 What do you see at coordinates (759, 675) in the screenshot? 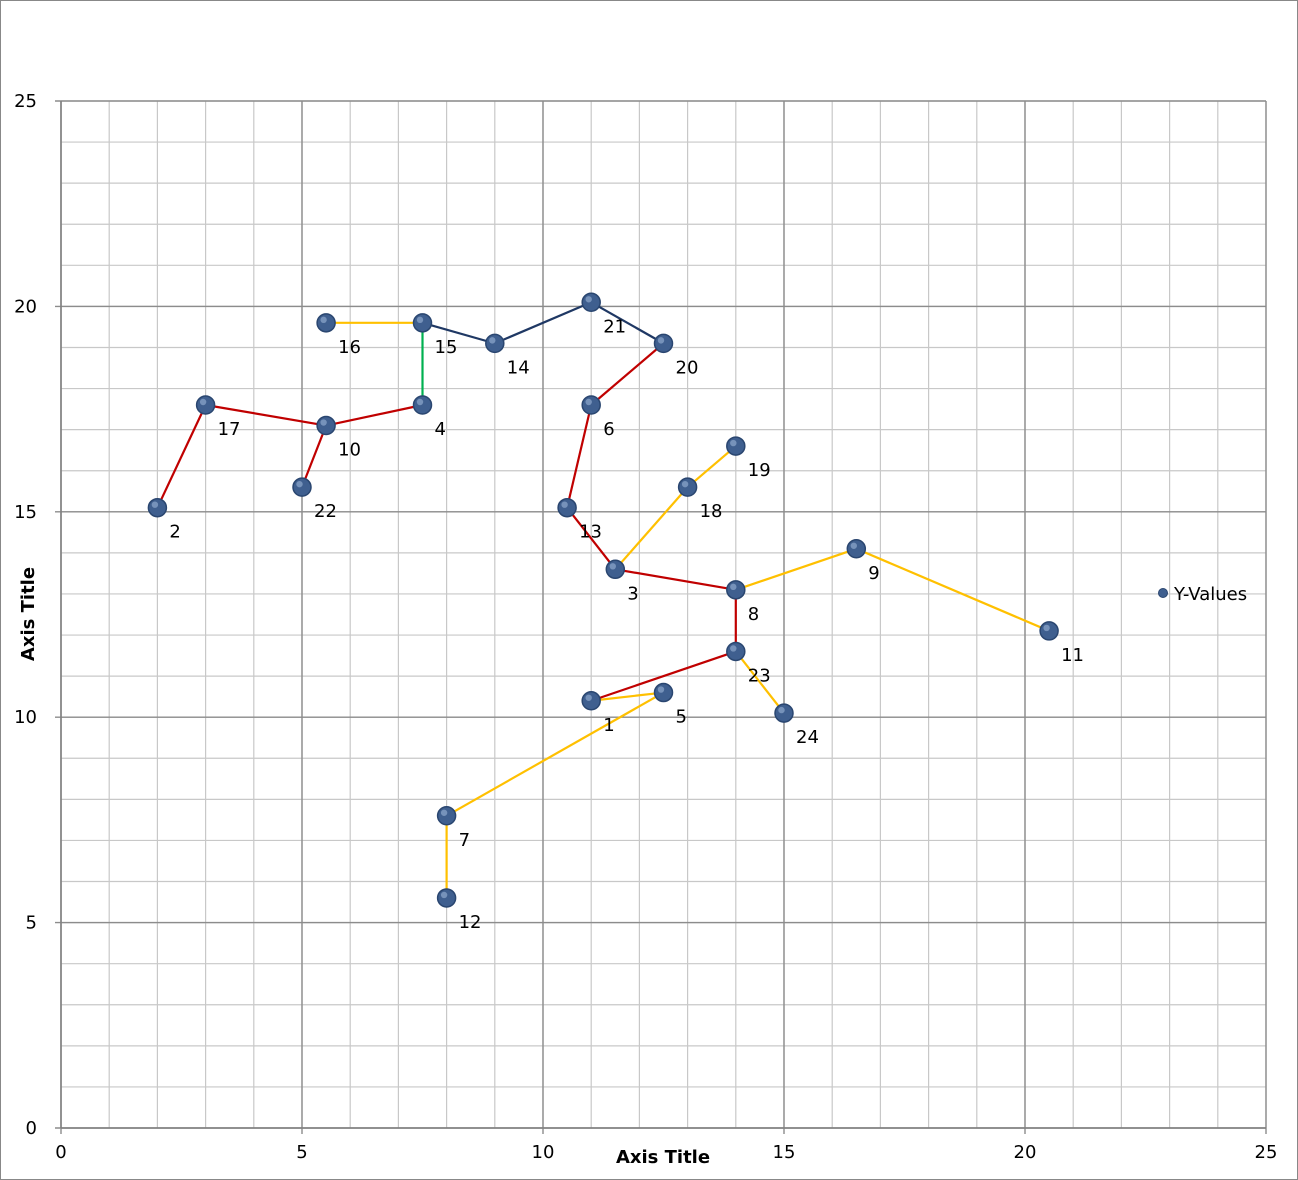
I see `data-label-23: 23` at bounding box center [759, 675].